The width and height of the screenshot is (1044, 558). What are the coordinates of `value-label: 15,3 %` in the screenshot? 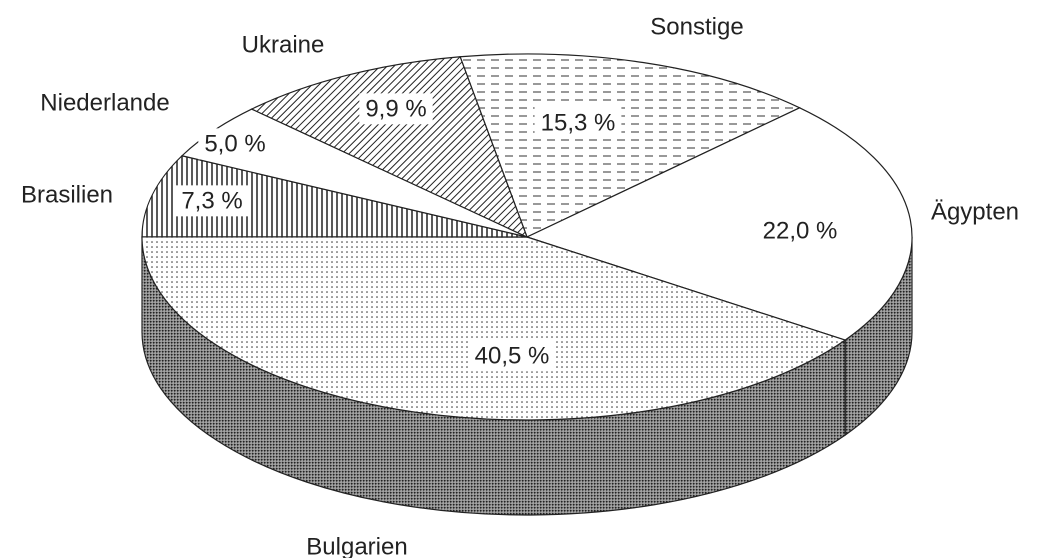 It's located at (578, 122).